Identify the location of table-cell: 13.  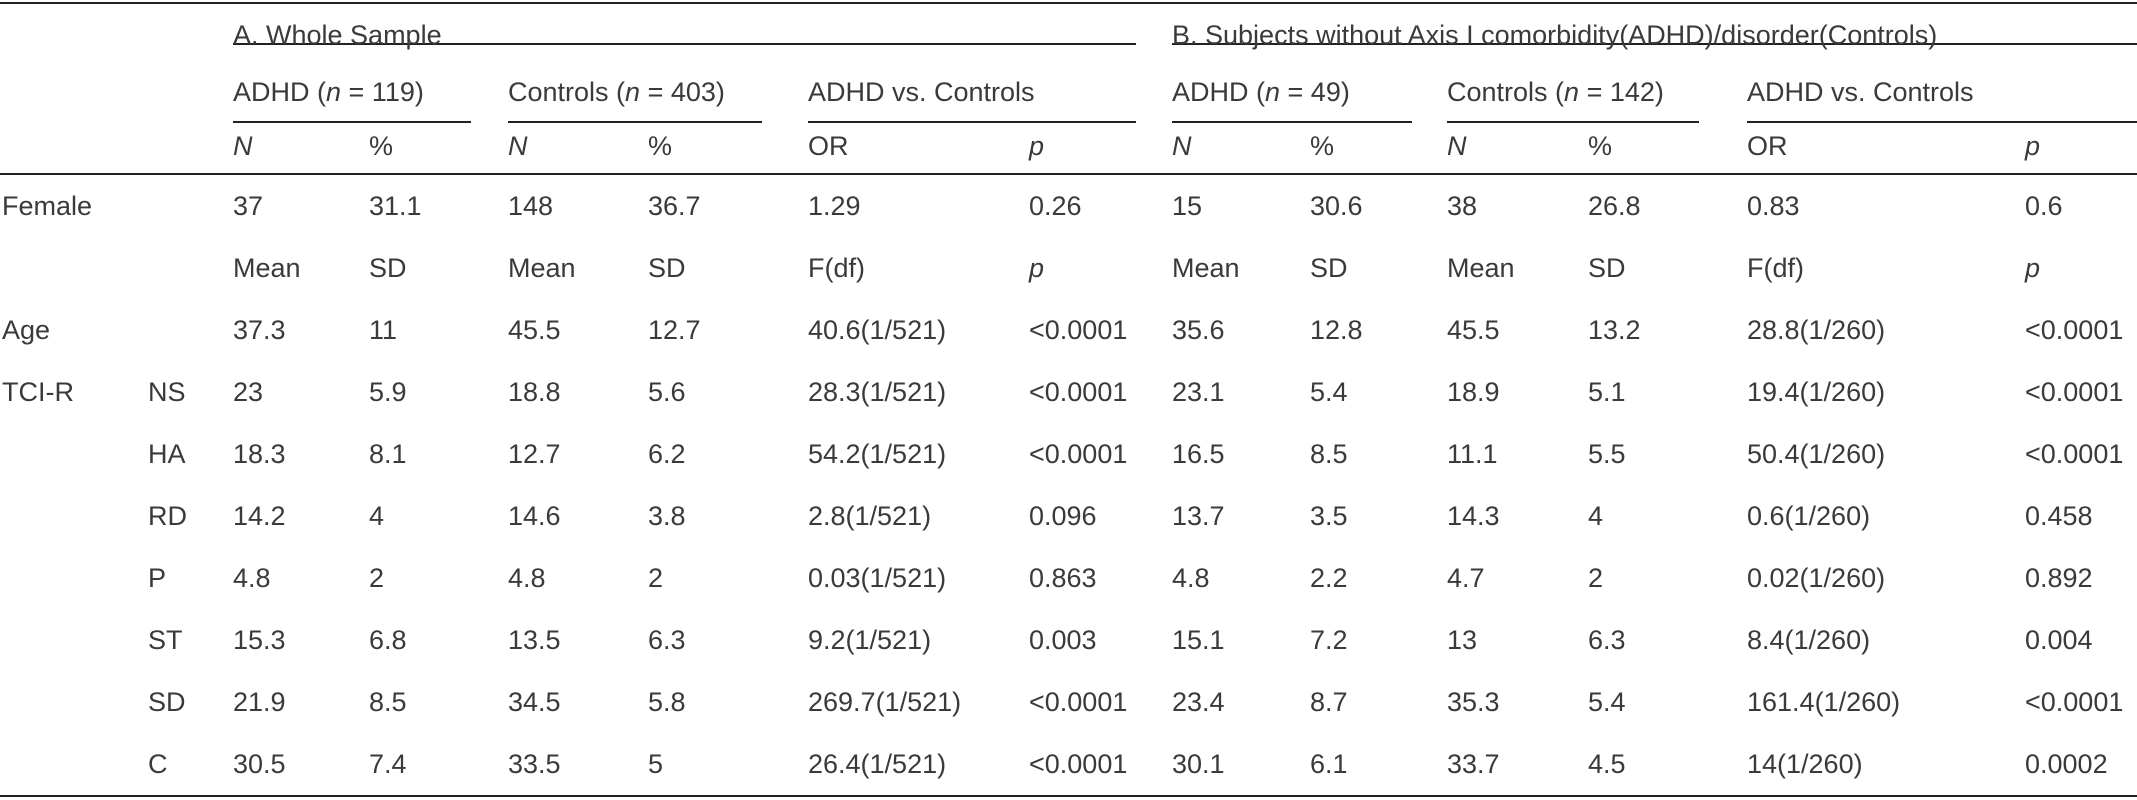
(1462, 640).